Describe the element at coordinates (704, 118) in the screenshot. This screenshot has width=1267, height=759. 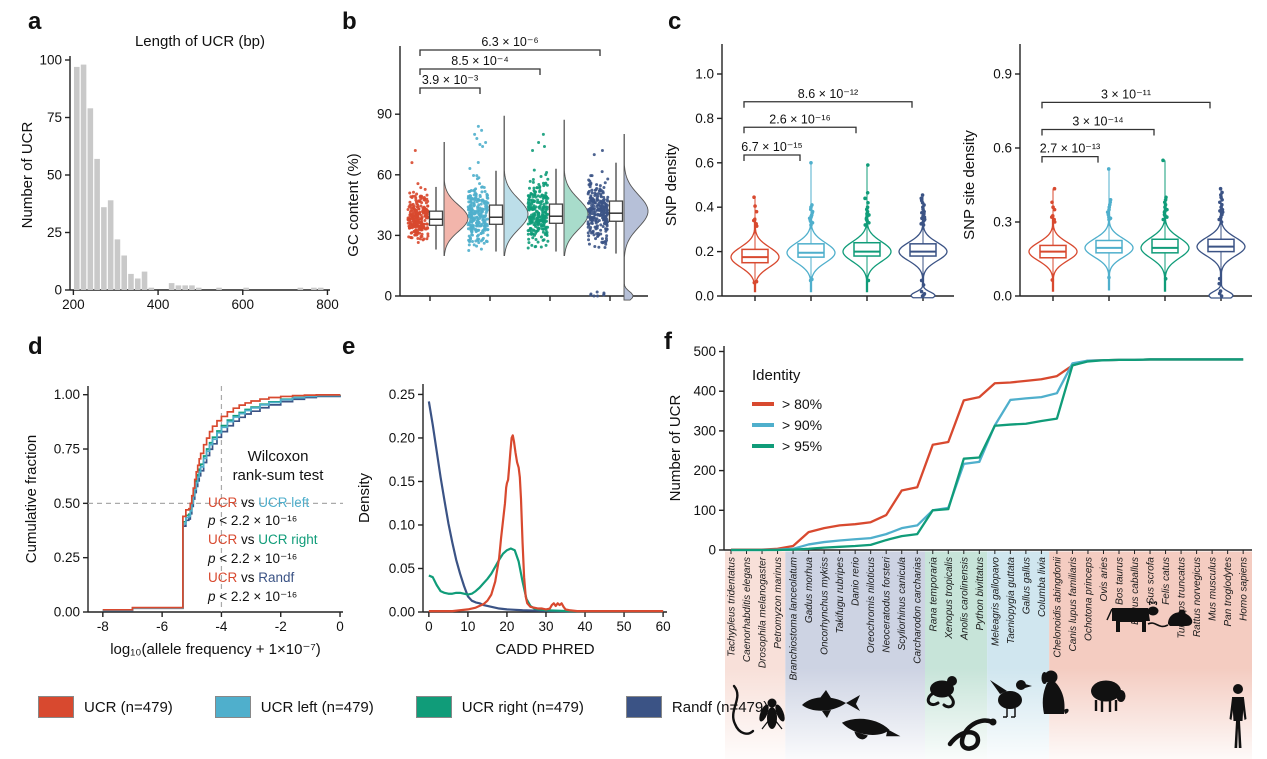
I see `svg-text: 0.8` at that location.